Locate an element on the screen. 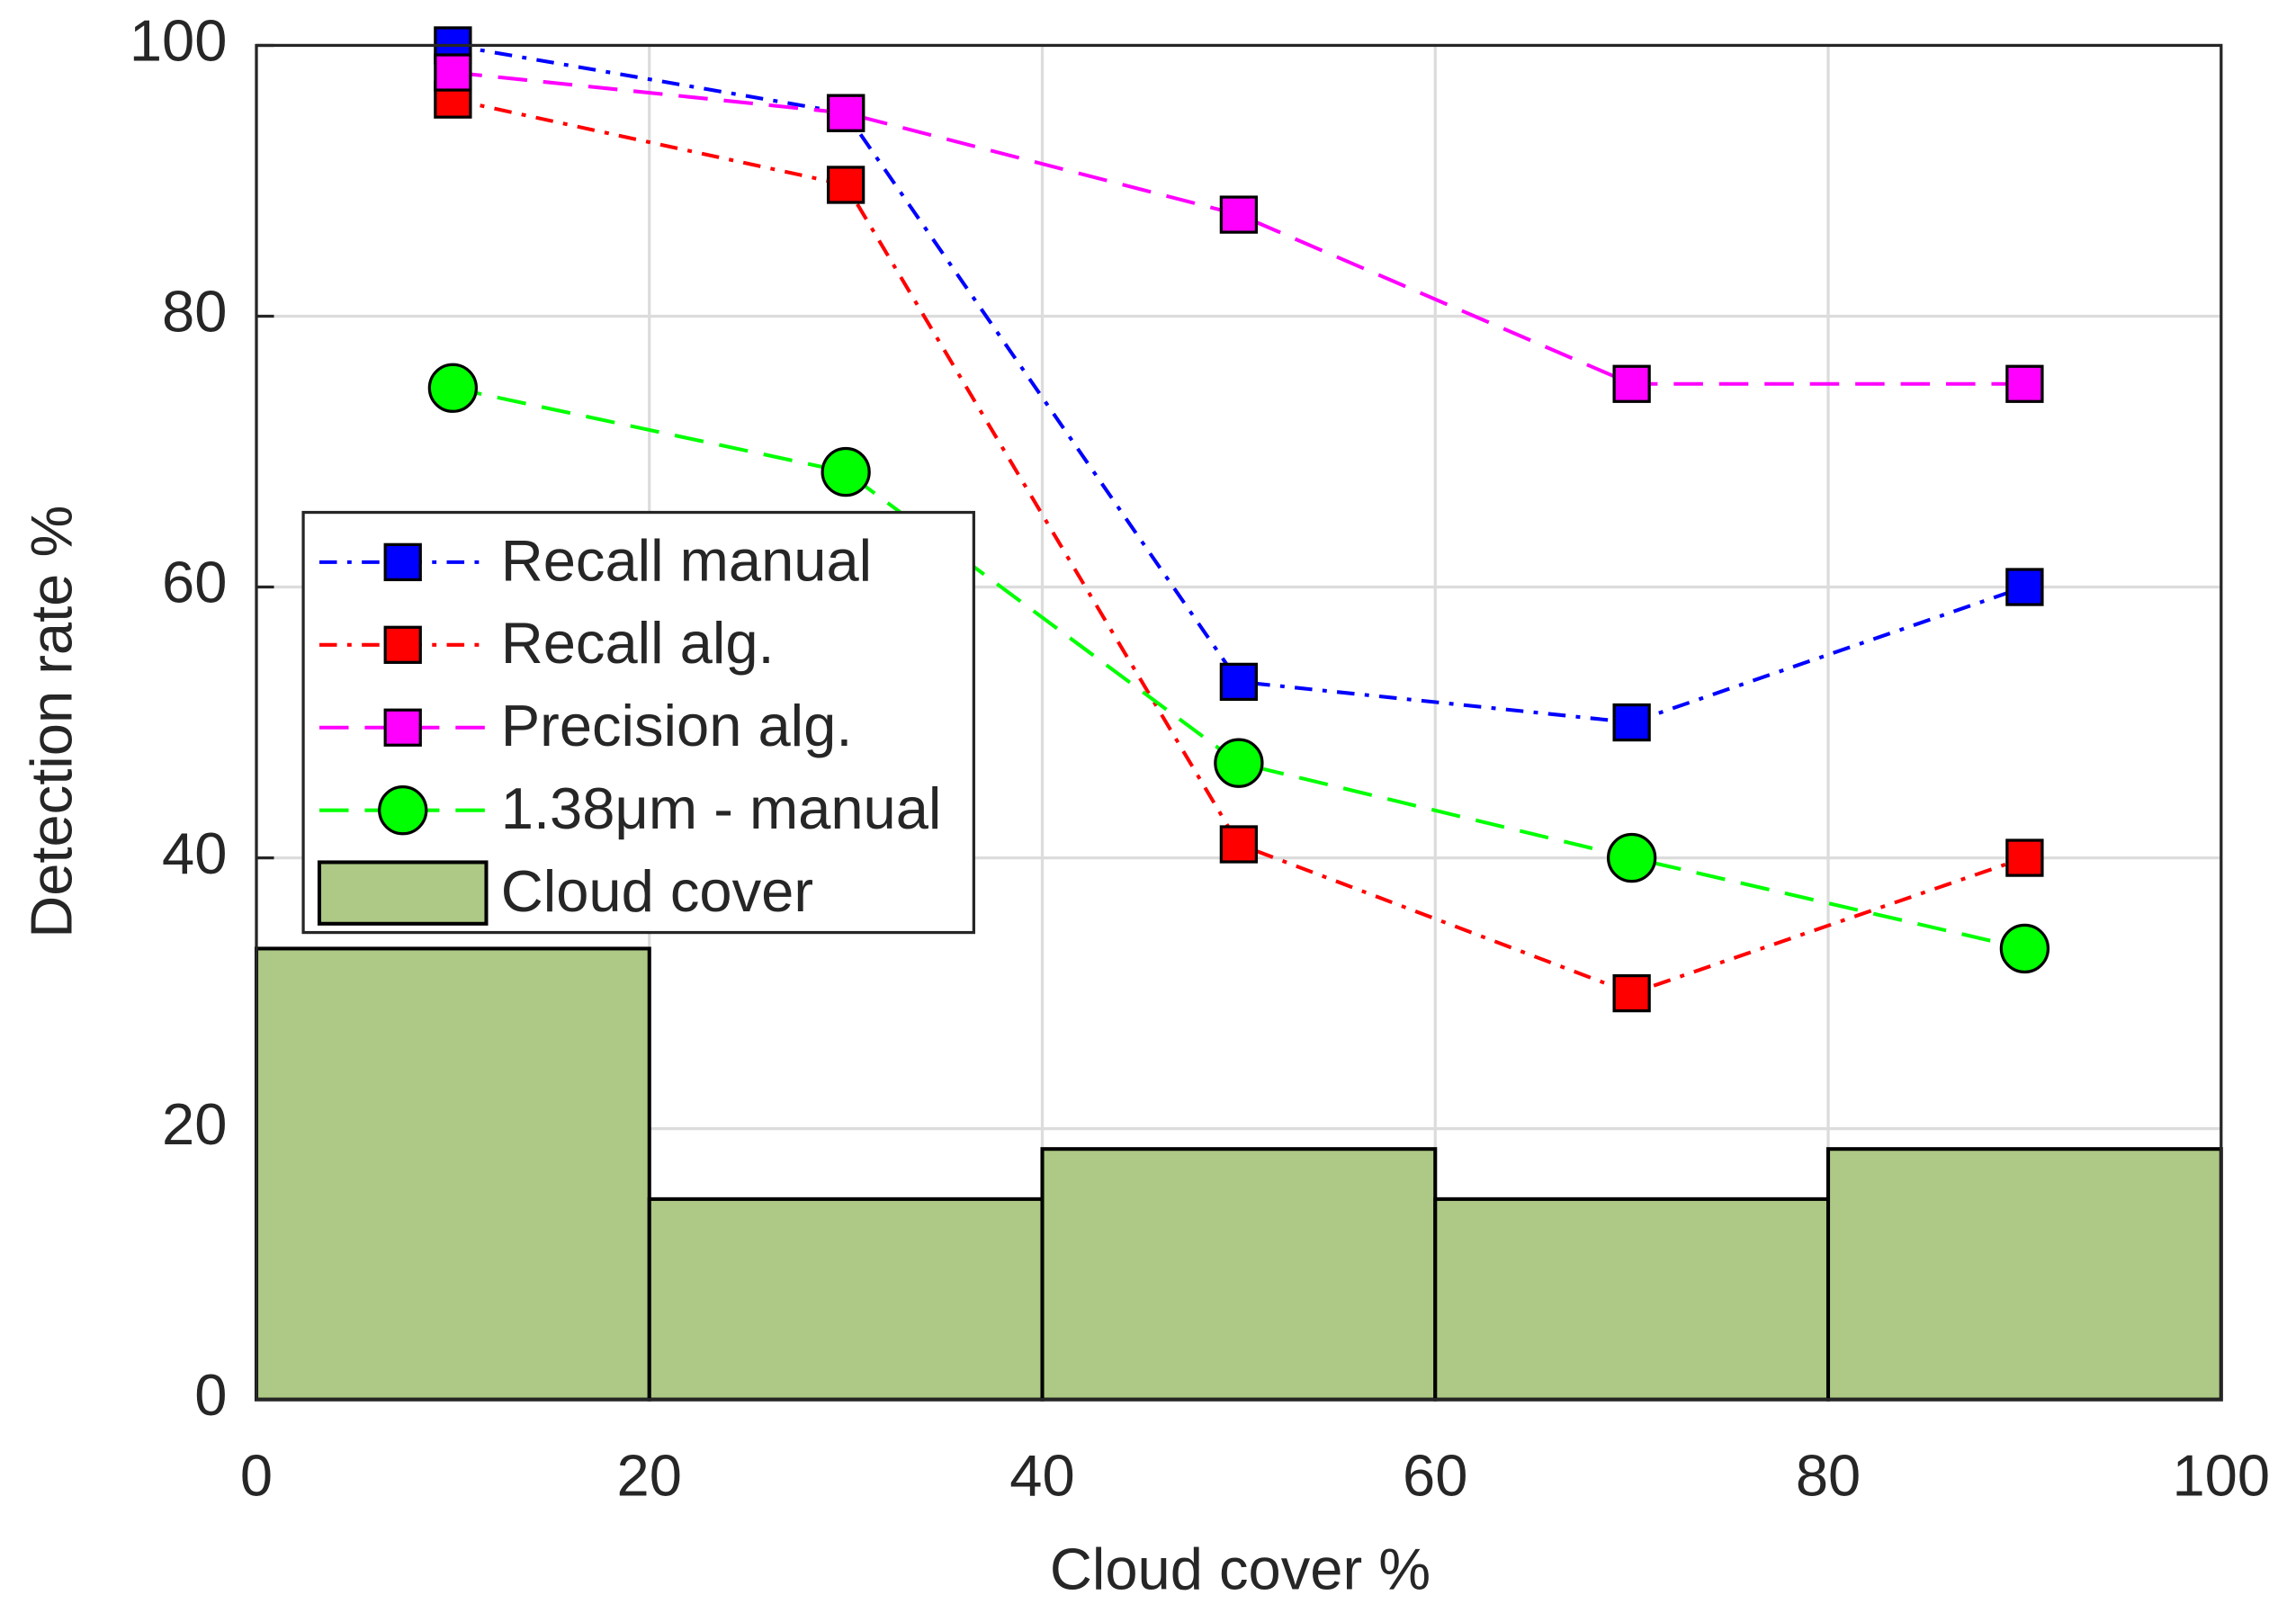 The height and width of the screenshot is (1622, 2296). legend-label: 1.38μm - manual is located at coordinates (721, 808).